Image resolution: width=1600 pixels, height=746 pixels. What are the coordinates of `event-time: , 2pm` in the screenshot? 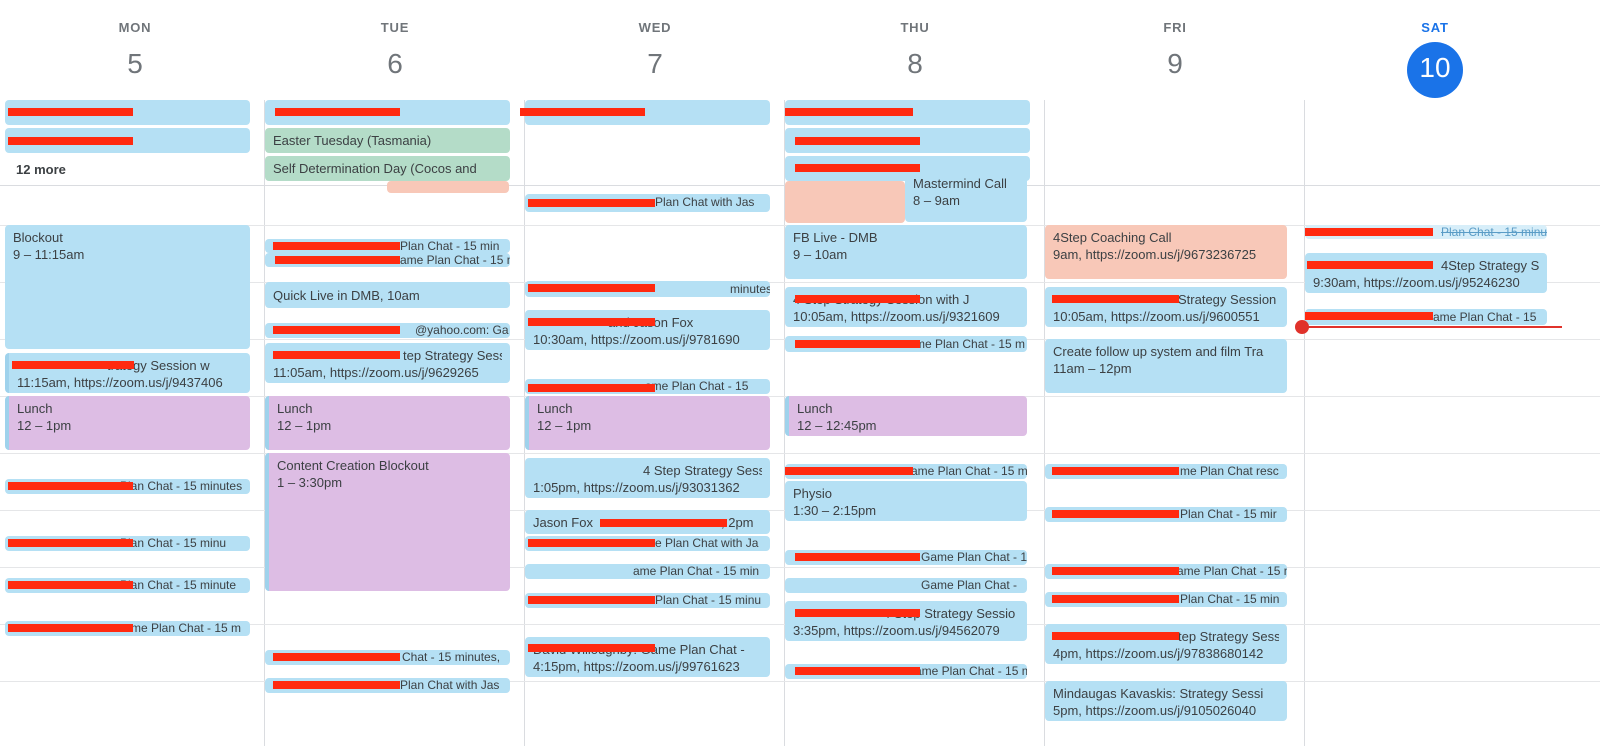 It's located at (737, 522).